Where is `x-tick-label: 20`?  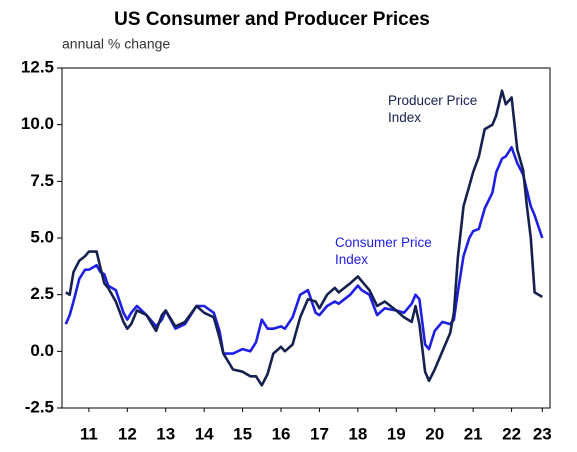 x-tick-label: 20 is located at coordinates (434, 433).